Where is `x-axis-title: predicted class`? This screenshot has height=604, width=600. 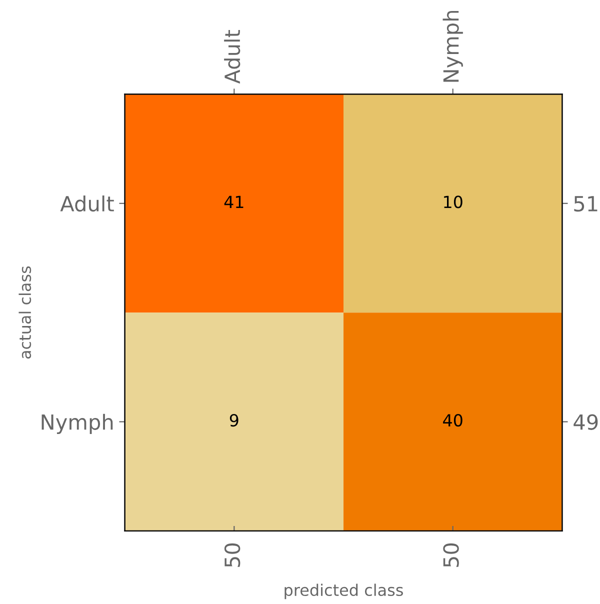 x-axis-title: predicted class is located at coordinates (343, 592).